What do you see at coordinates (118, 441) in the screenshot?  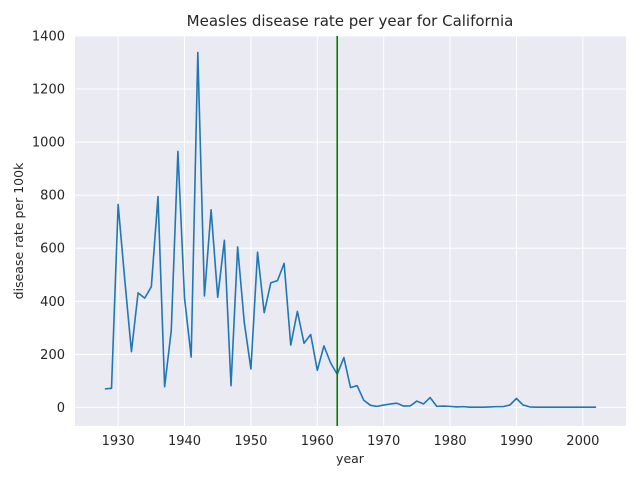 I see `x-tick-label: 1930` at bounding box center [118, 441].